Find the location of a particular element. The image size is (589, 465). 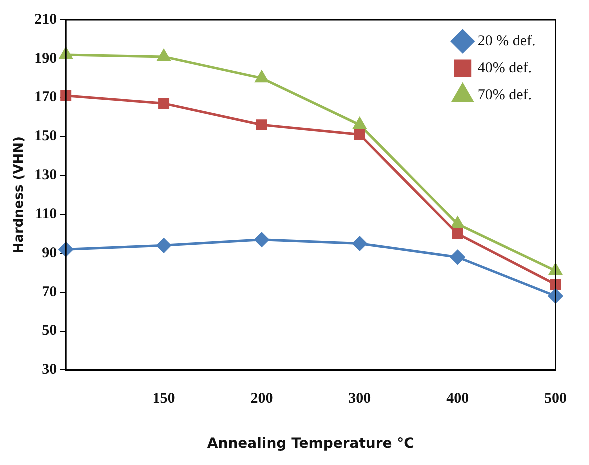

y-tick-label: 210 is located at coordinates (46, 20).